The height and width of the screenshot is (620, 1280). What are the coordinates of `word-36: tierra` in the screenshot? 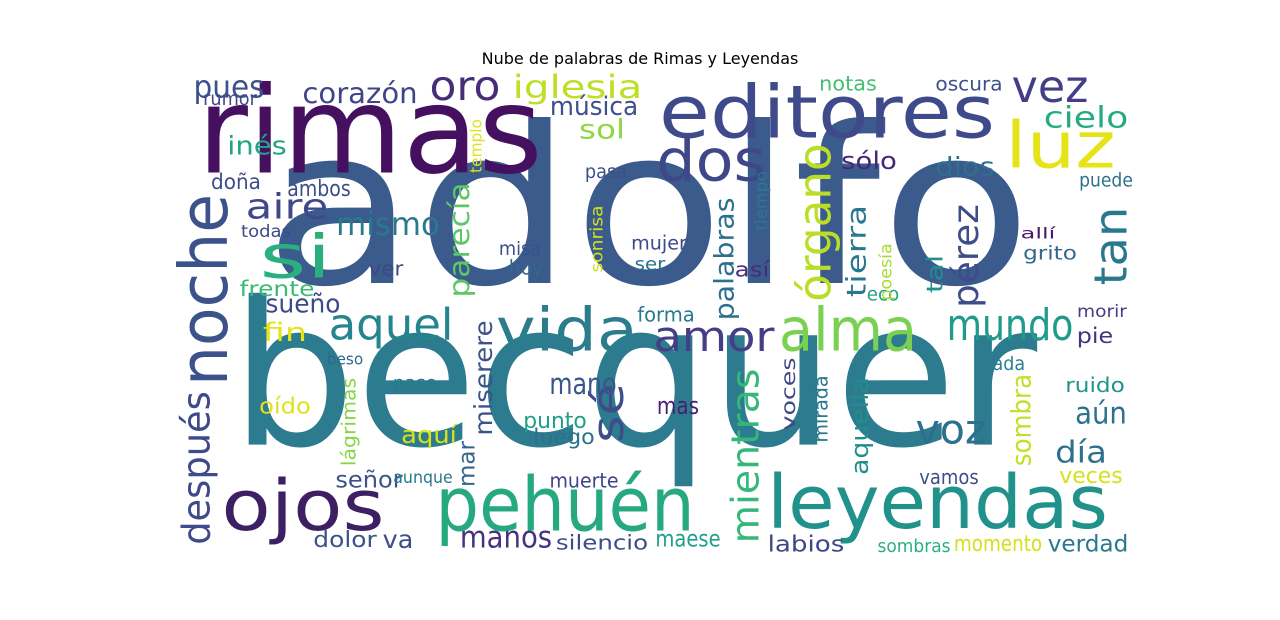 It's located at (857, 251).